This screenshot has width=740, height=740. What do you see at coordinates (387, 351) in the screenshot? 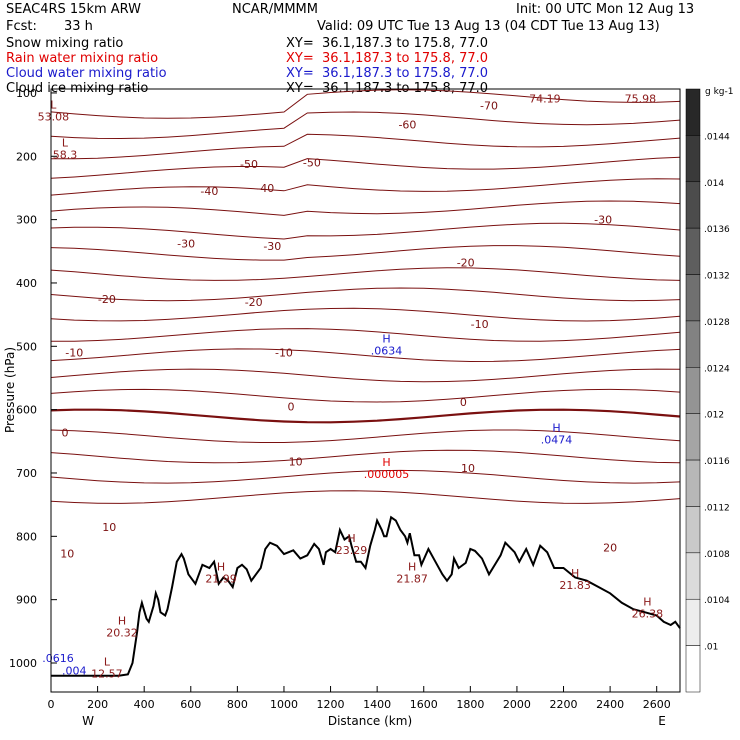
I see `extremum-value: .0634` at bounding box center [387, 351].